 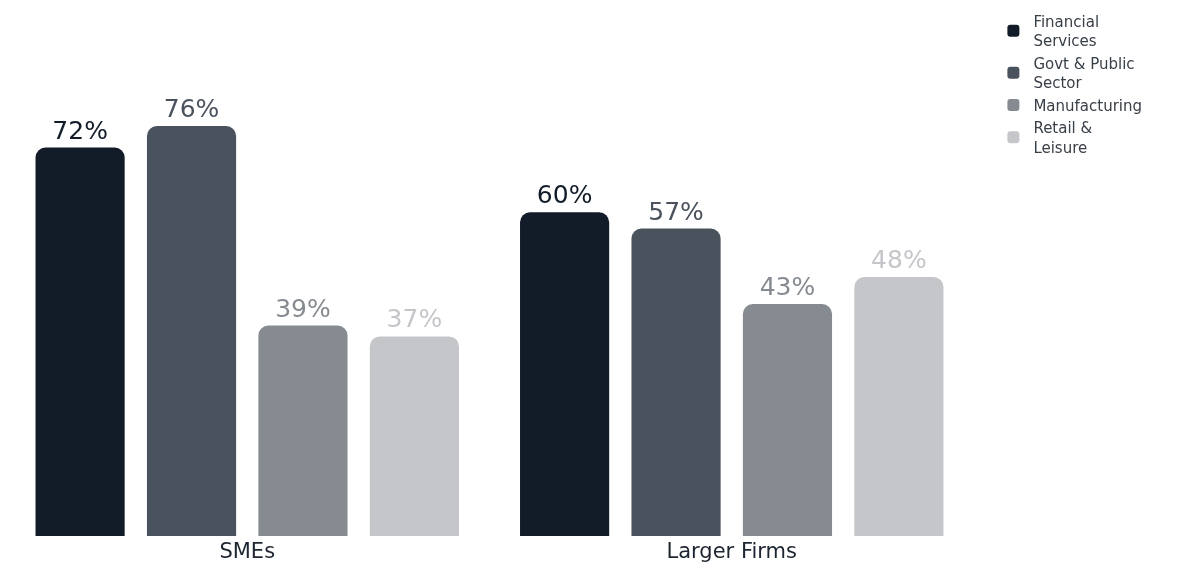 I want to click on legend-label: Manufacturing, so click(x=1088, y=105).